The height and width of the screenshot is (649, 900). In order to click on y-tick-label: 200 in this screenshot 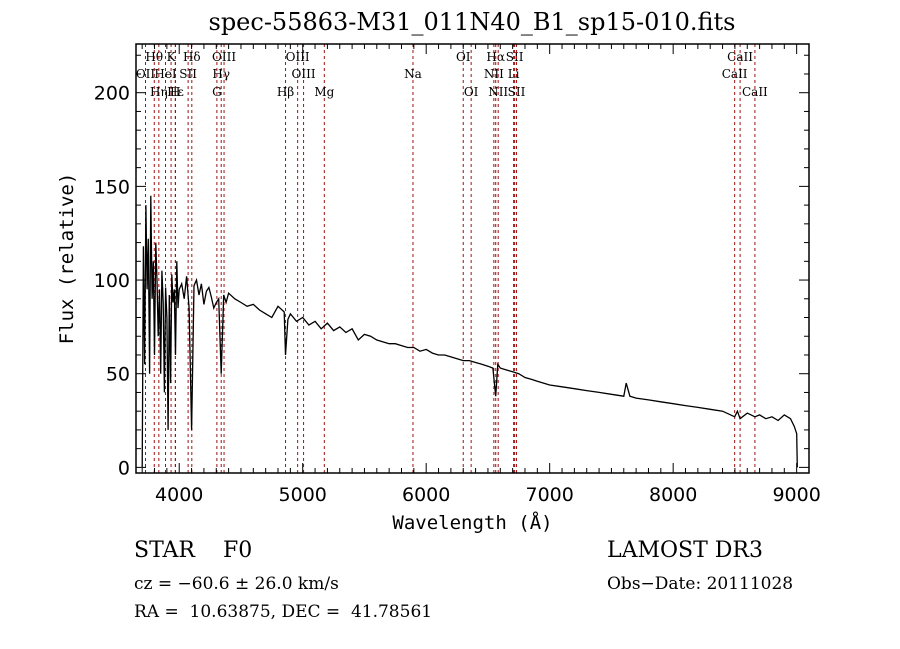, I will do `click(112, 94)`.